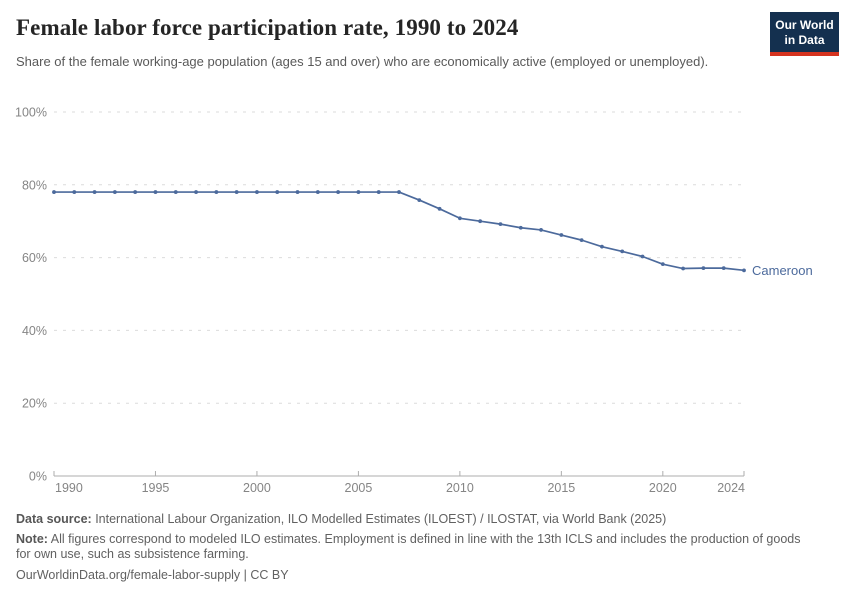  What do you see at coordinates (520, 227) in the screenshot?
I see `data-point-2013` at bounding box center [520, 227].